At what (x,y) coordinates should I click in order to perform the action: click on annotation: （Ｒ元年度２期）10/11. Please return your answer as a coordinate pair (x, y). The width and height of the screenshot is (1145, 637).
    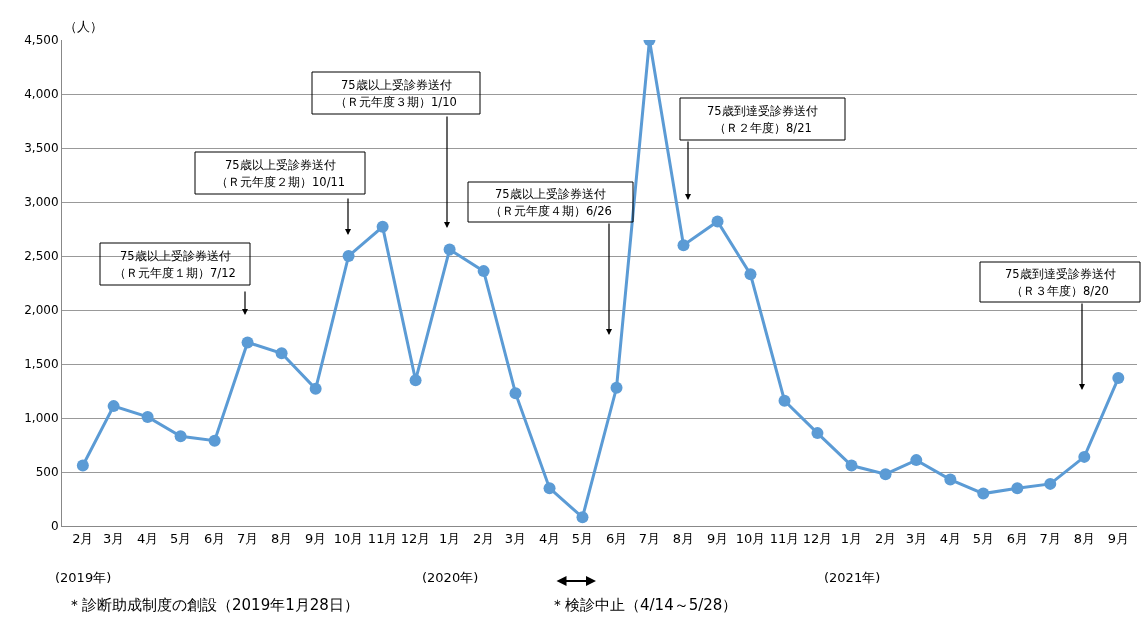
    Looking at the image, I should click on (281, 182).